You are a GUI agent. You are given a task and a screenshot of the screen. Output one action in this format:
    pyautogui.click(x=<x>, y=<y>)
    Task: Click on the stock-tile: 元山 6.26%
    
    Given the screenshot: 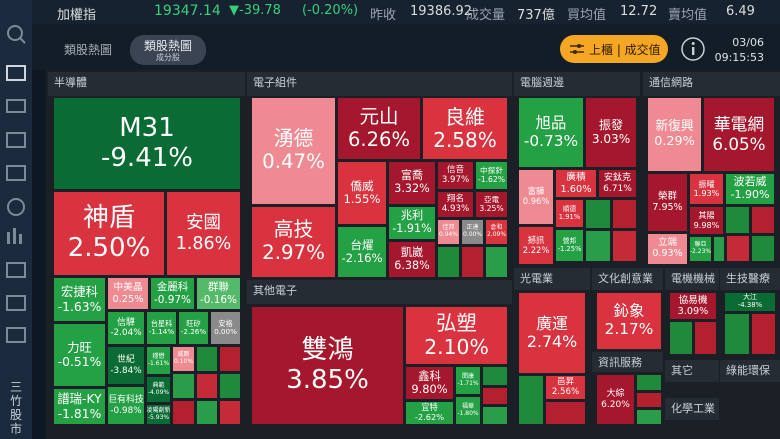 What is the action you would take?
    pyautogui.click(x=379, y=128)
    